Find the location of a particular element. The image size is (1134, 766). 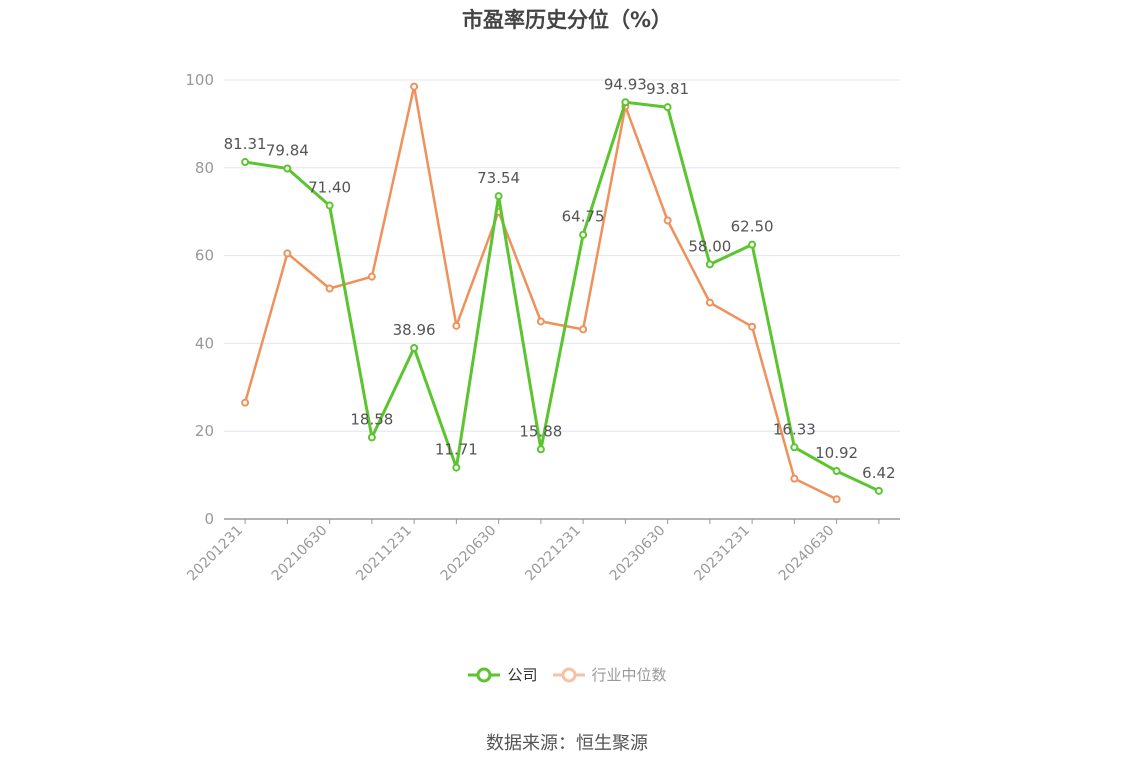

data-label-company: 10.92 is located at coordinates (836, 453).